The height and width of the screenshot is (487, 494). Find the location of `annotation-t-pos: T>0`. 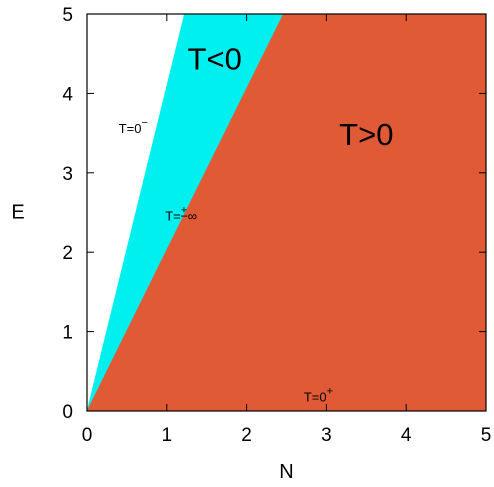

annotation-t-pos: T>0 is located at coordinates (366, 134).